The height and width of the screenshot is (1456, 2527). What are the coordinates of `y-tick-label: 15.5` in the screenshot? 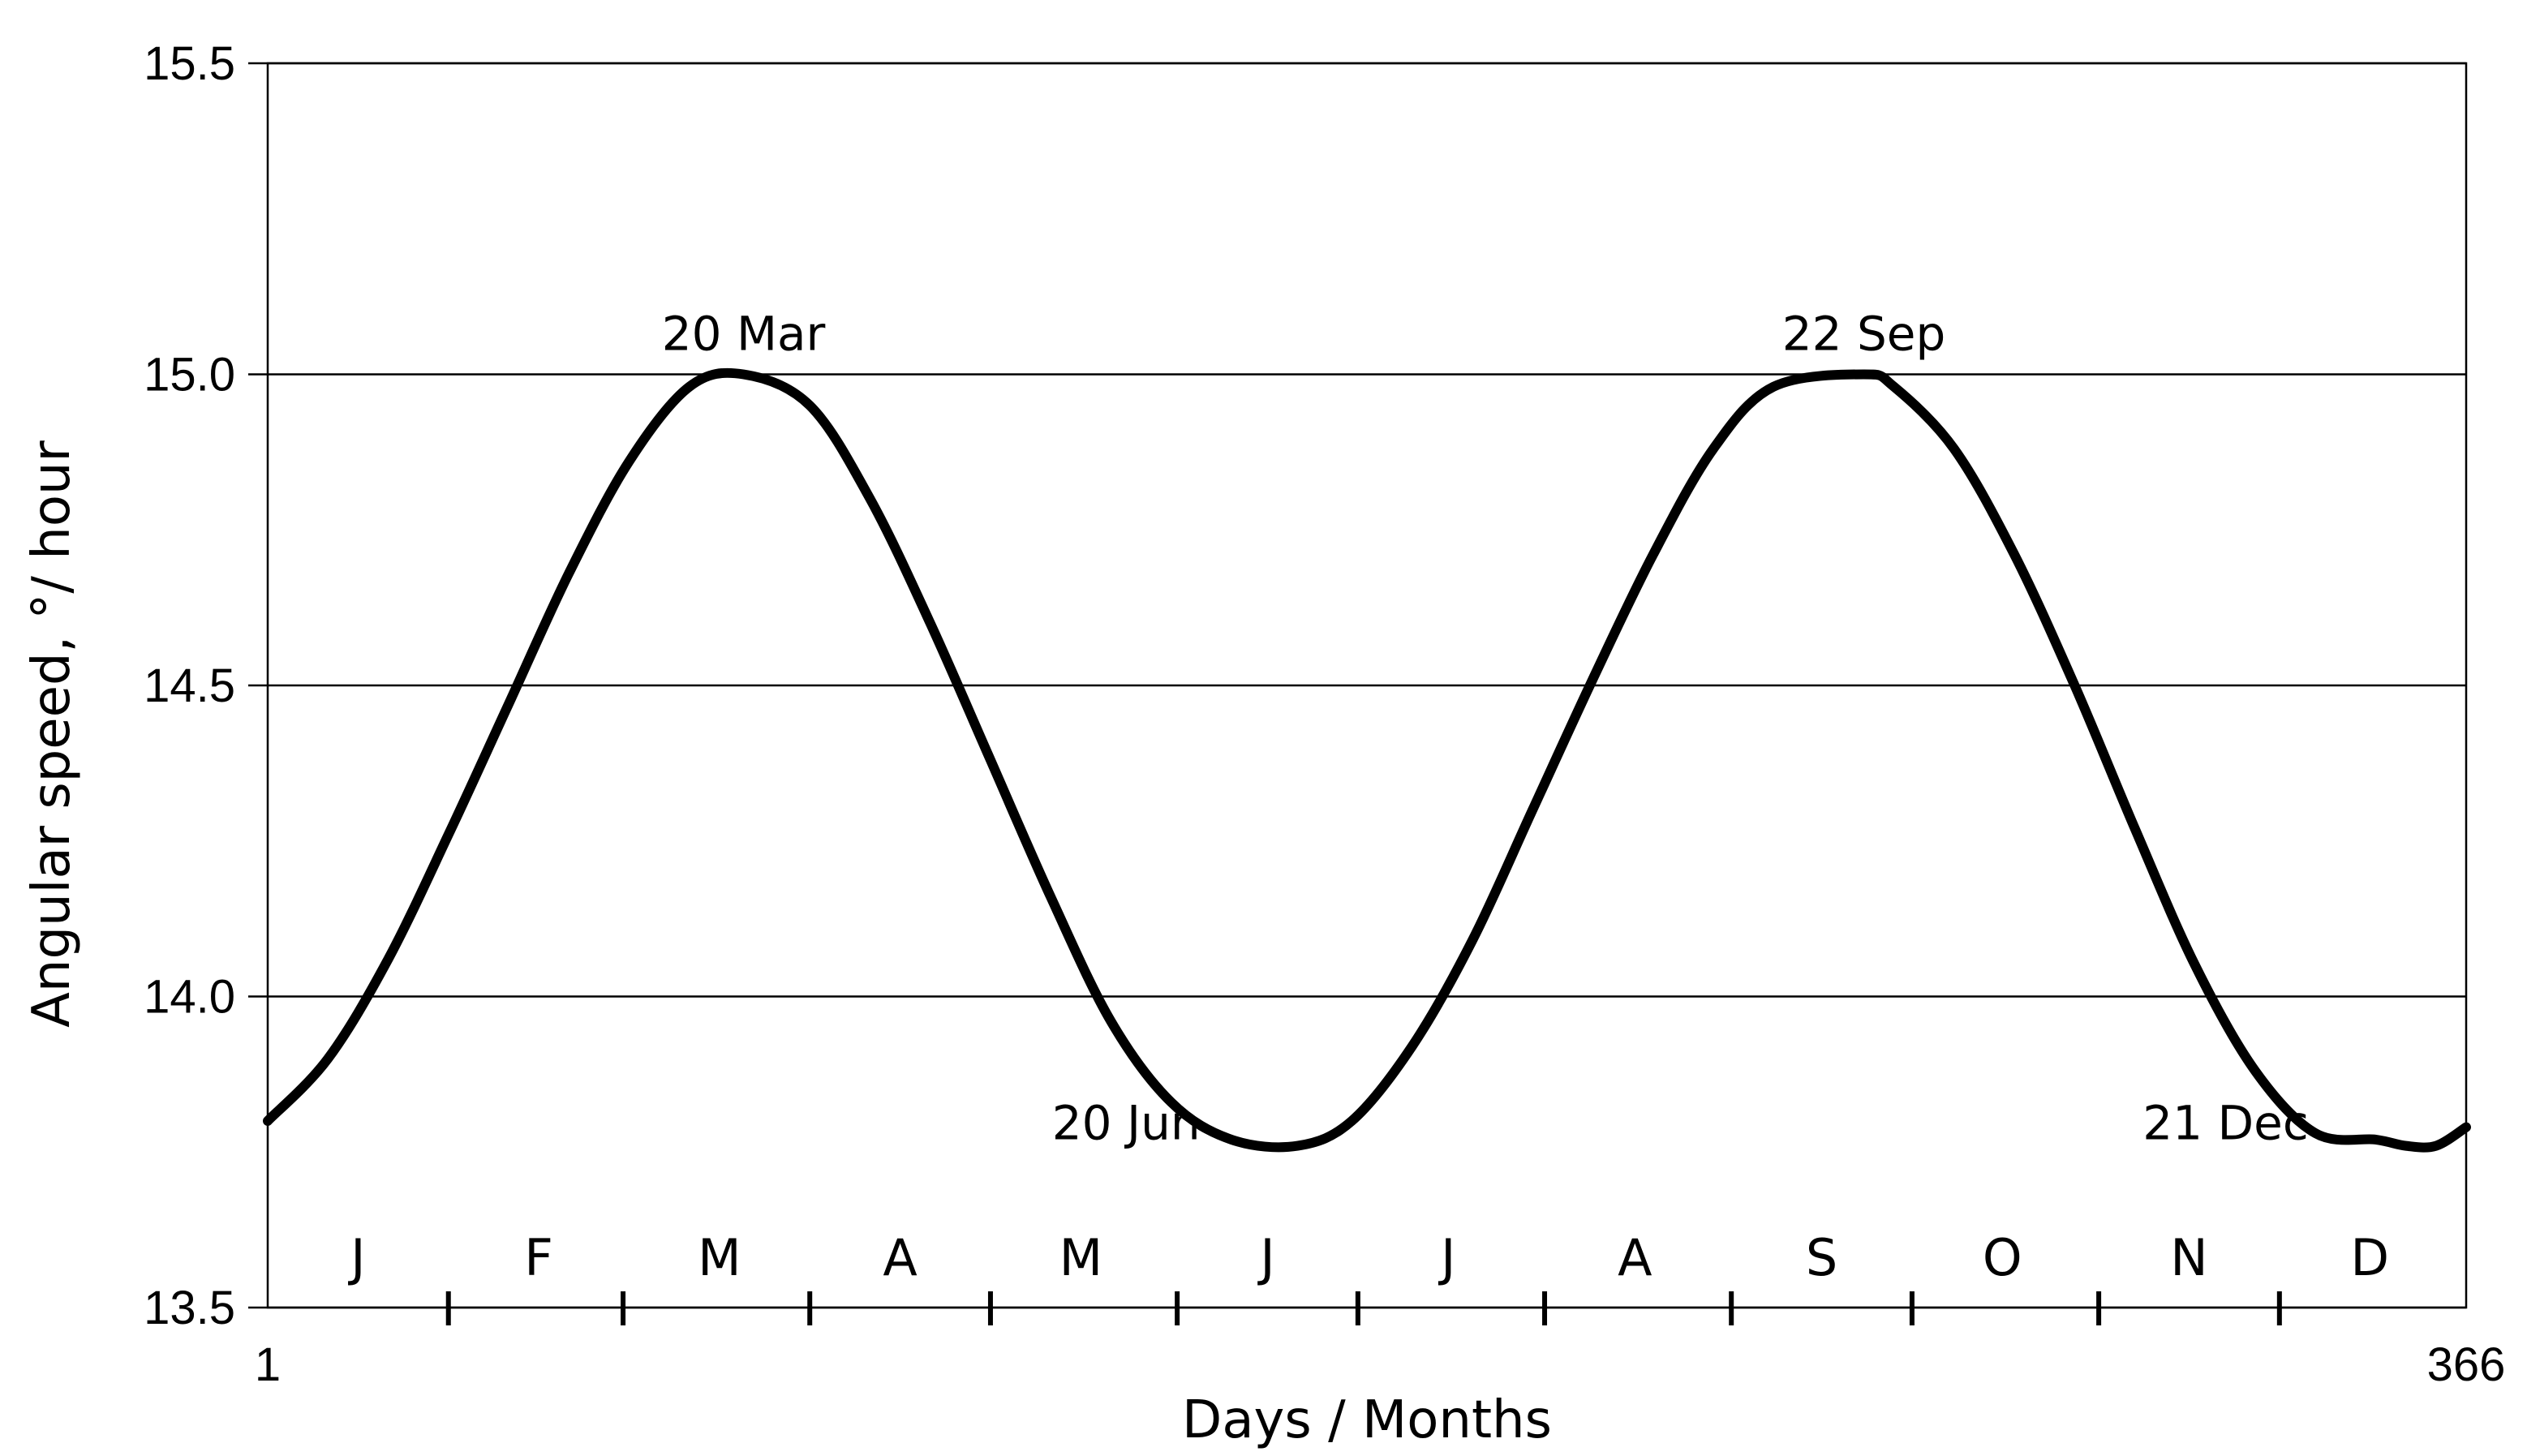 It's located at (189, 64).